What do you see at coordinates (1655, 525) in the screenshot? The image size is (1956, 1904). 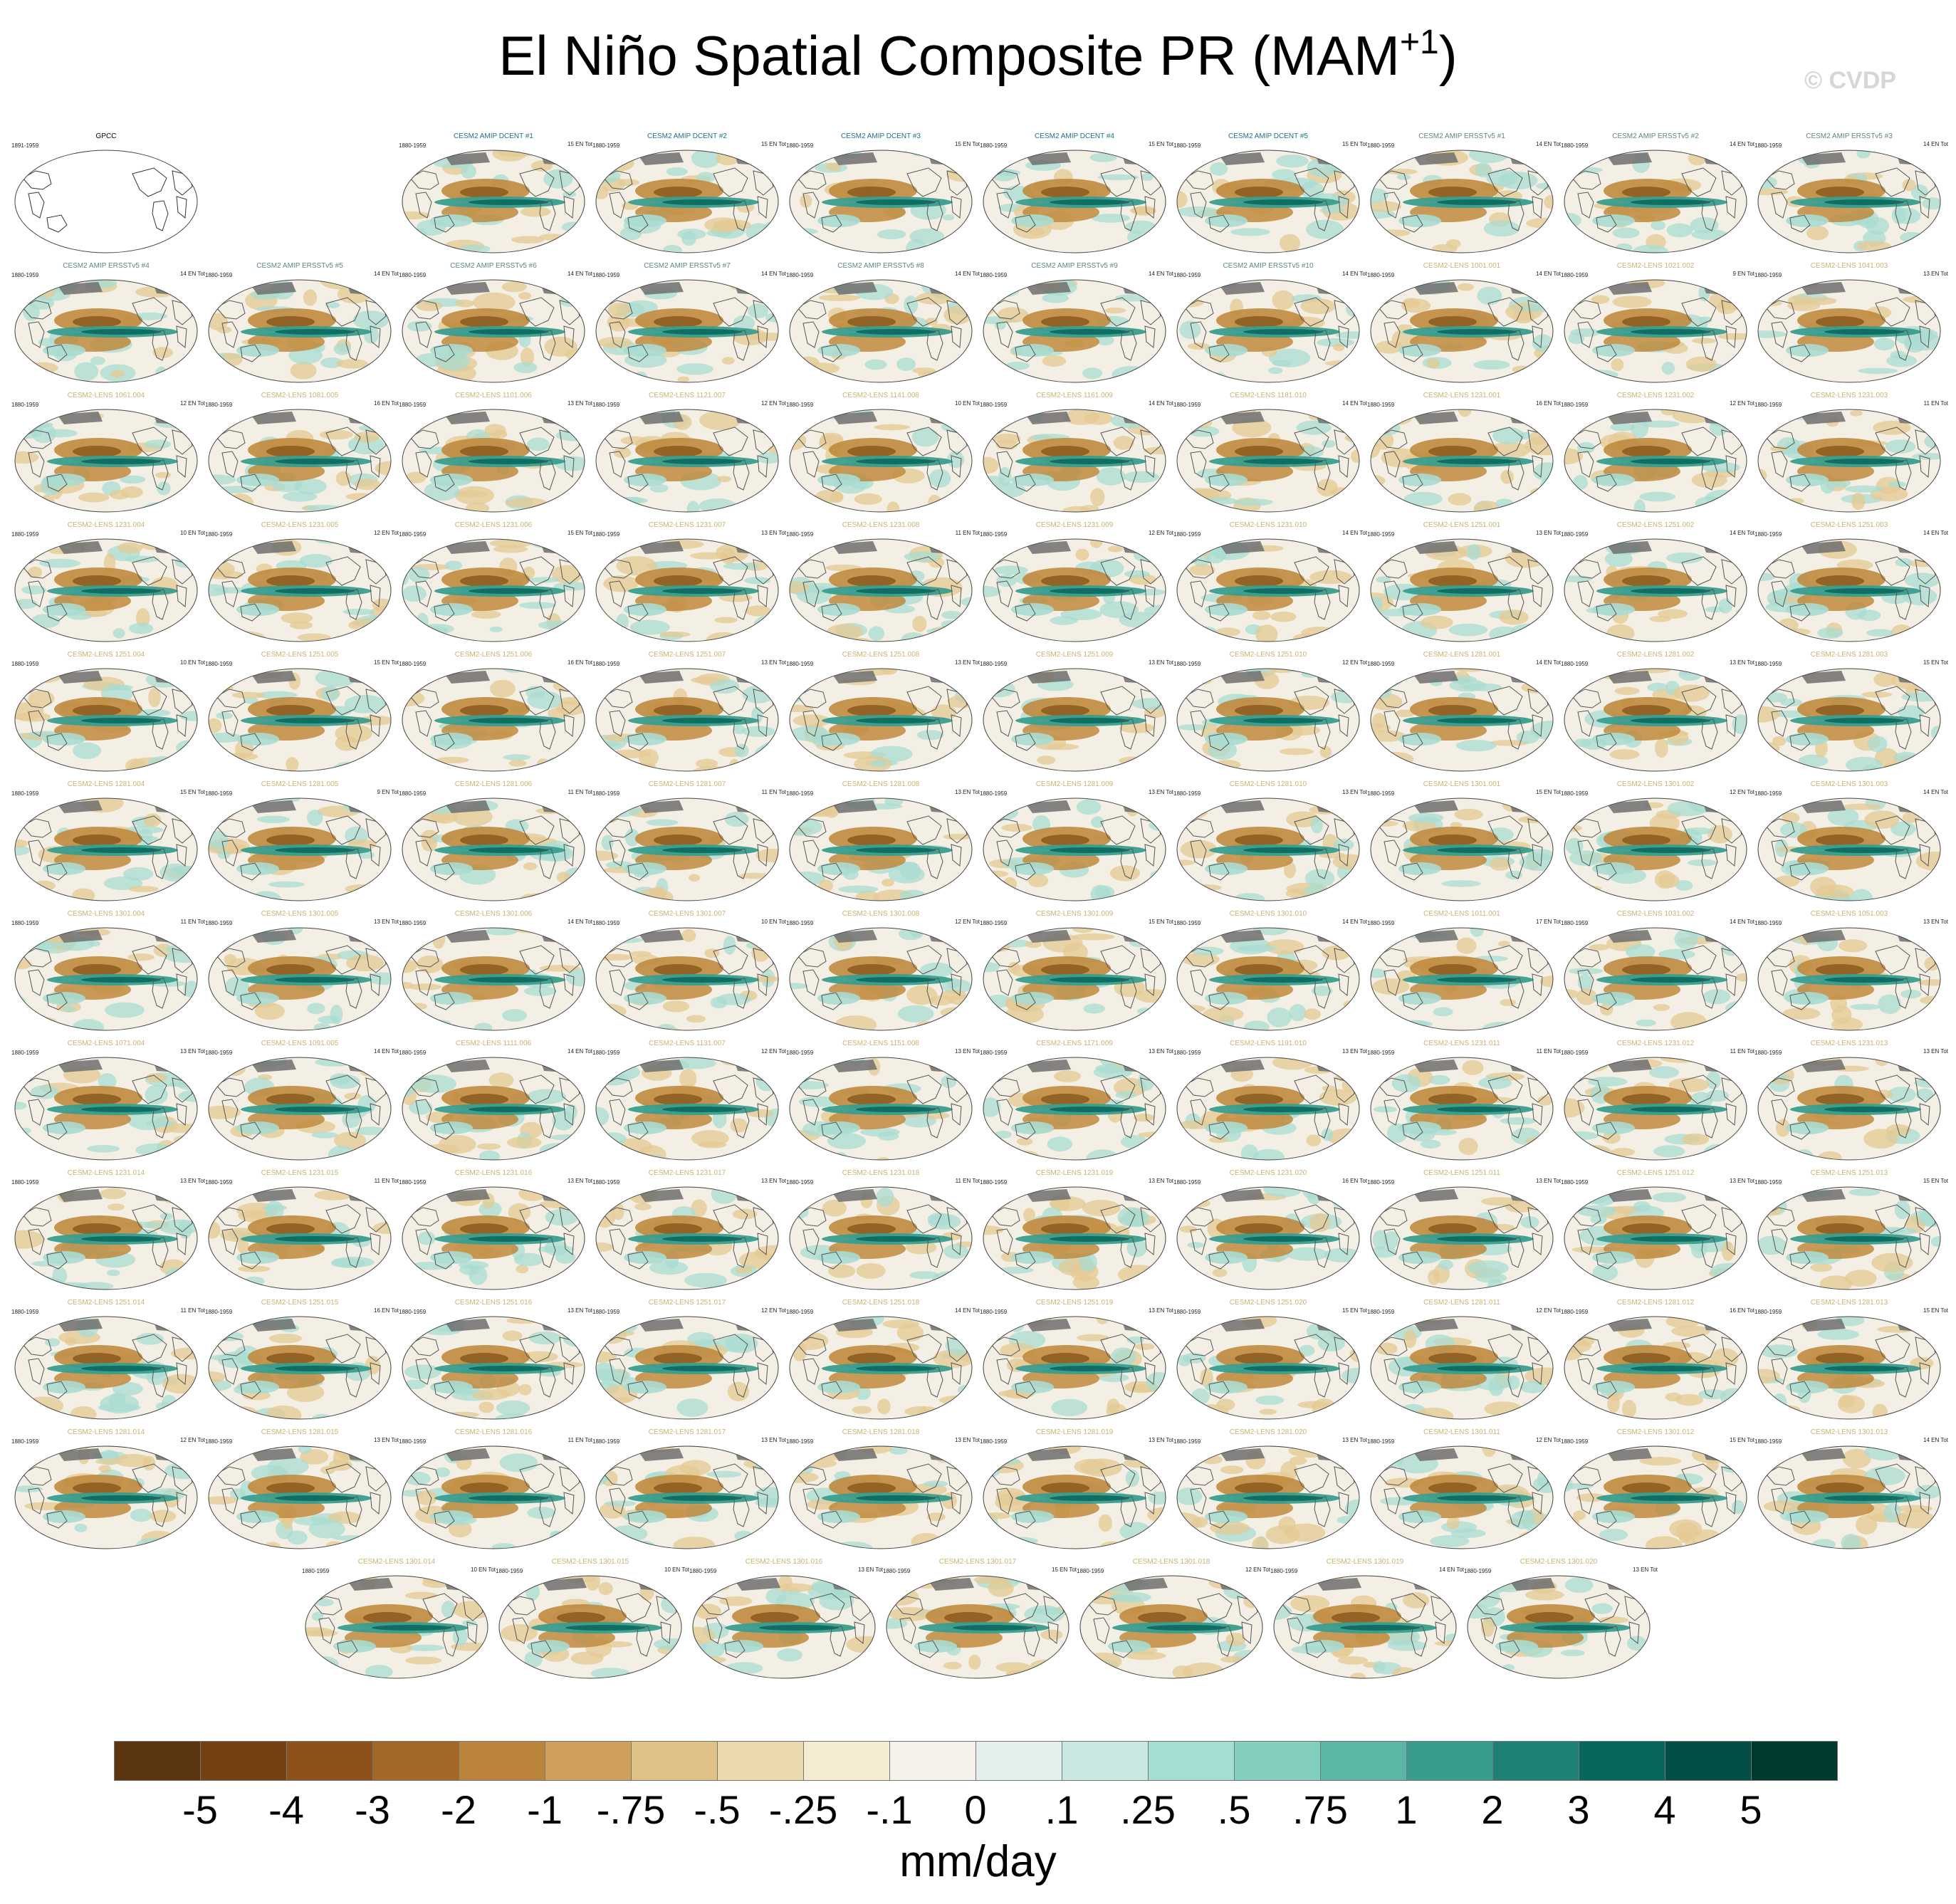 I see `panel-title: CESM2-LENS 1251.002` at bounding box center [1655, 525].